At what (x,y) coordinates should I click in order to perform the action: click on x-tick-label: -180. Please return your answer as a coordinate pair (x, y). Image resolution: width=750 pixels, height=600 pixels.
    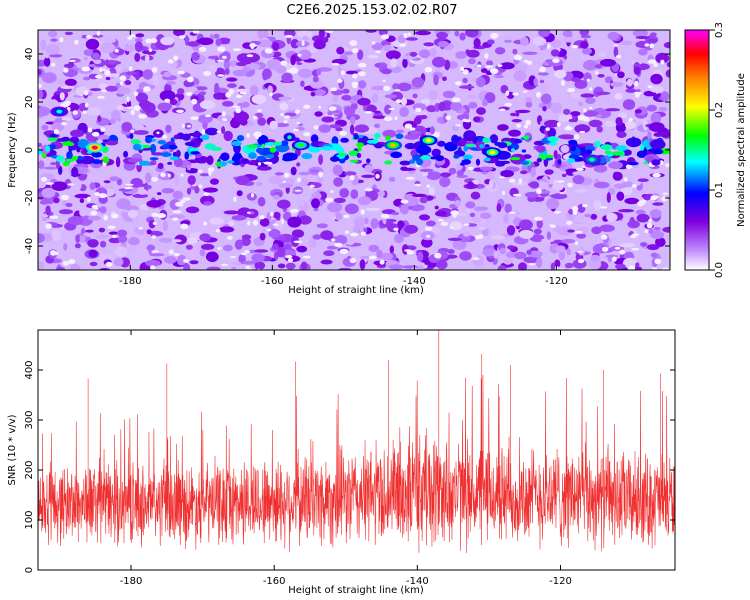
    Looking at the image, I should click on (130, 281).